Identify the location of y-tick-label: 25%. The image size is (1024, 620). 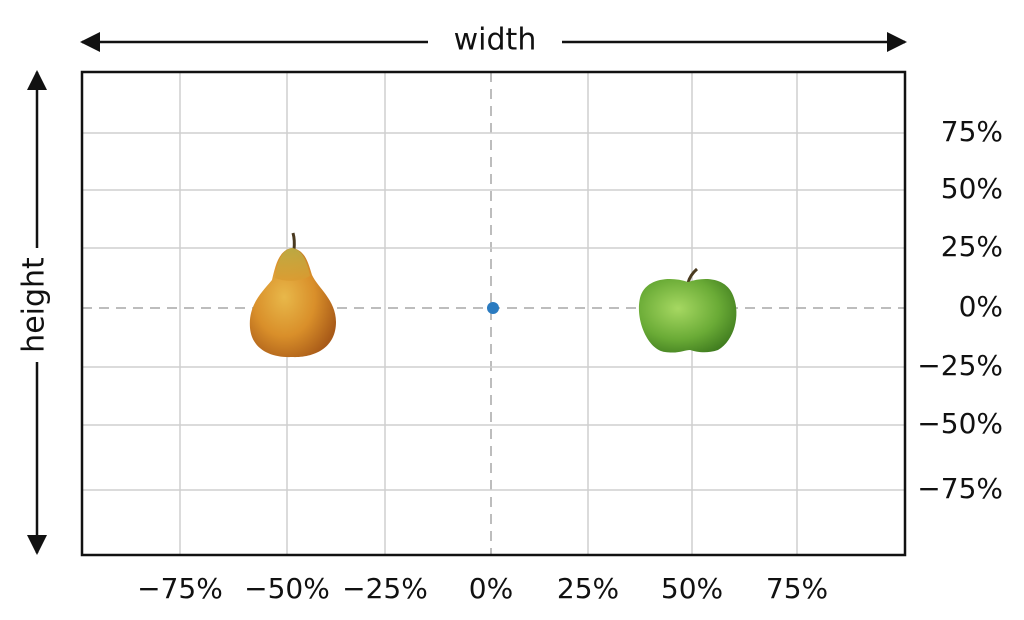
(972, 246).